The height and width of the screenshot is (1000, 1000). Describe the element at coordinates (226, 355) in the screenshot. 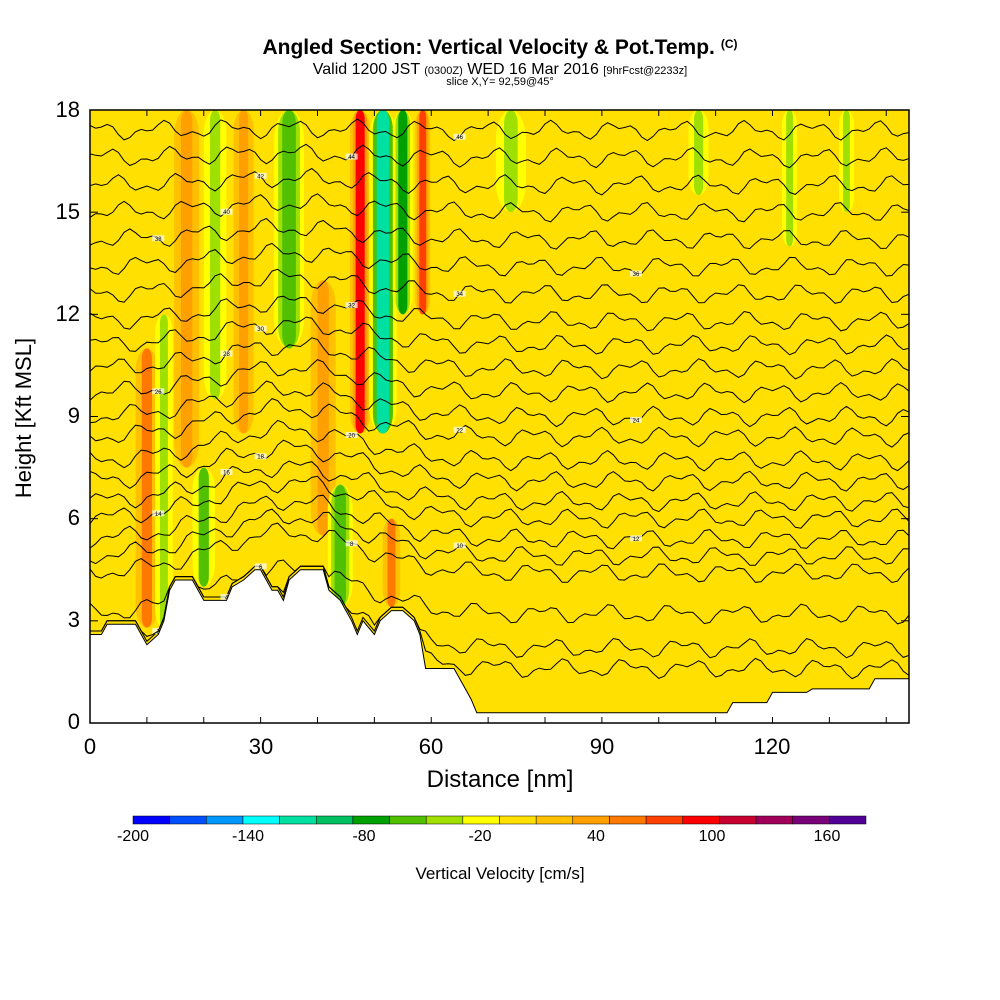

I see `isentrope-label: 28` at that location.